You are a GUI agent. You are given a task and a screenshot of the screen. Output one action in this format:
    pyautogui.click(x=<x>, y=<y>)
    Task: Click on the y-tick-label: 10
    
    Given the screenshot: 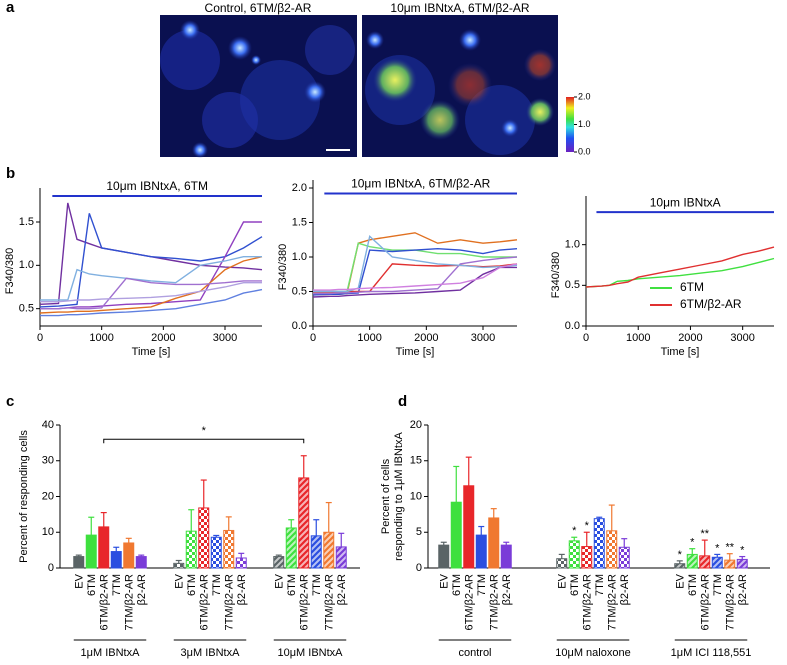 What is the action you would take?
    pyautogui.click(x=48, y=532)
    